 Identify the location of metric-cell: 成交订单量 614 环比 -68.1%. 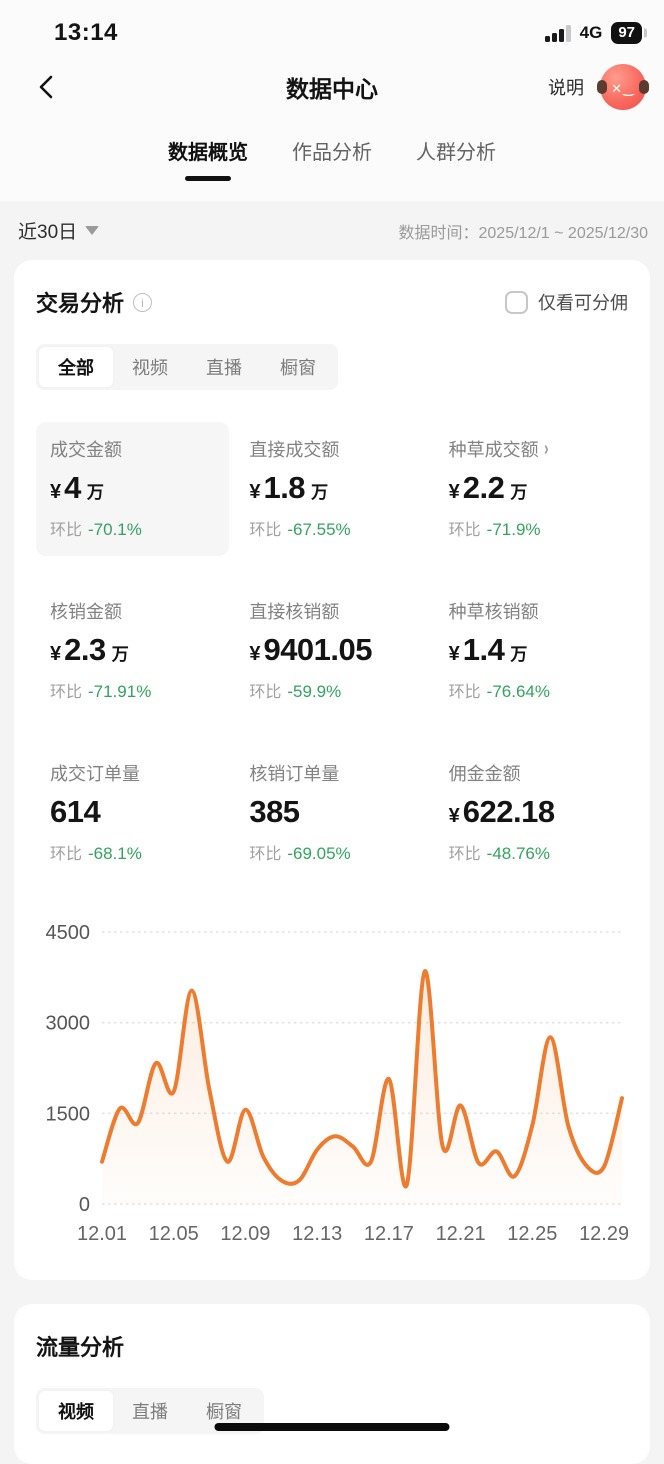
(132, 813).